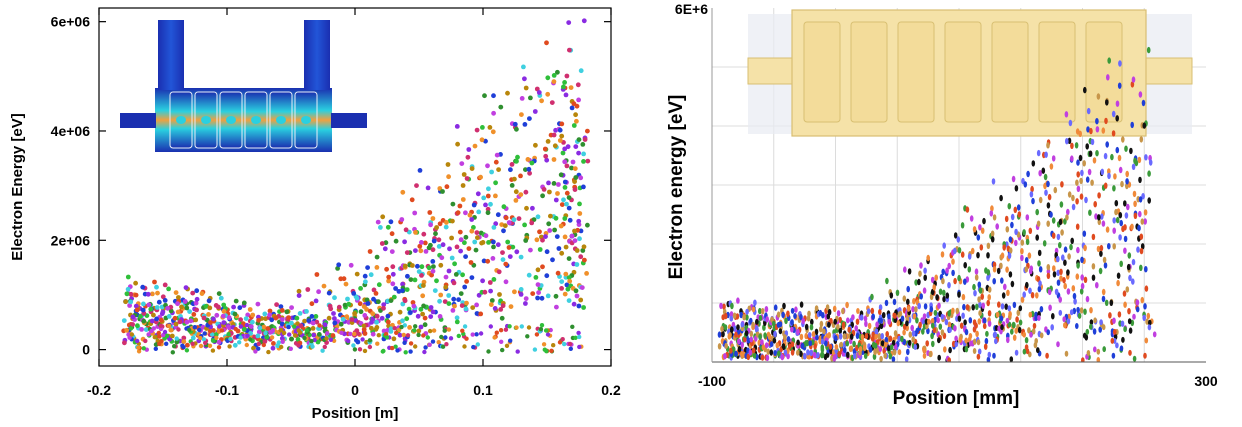 This screenshot has height=427, width=1242. I want to click on right-cavity-inset, so click(970, 73).